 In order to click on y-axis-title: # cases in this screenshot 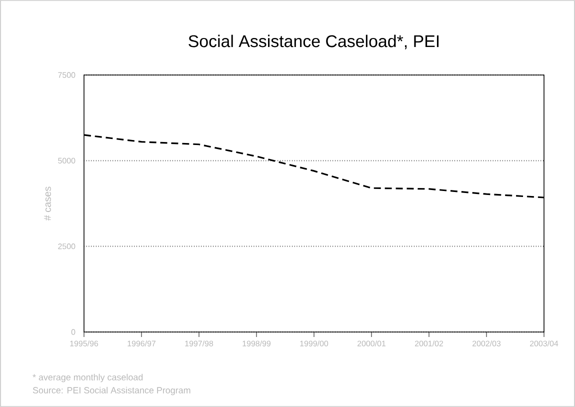, I will do `click(47, 203)`.